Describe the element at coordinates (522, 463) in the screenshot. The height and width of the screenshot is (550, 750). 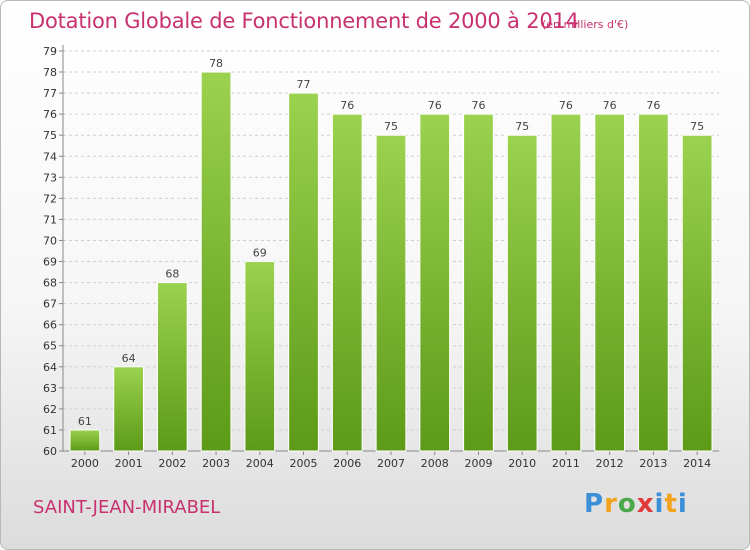
I see `x-tick-label: 2010` at that location.